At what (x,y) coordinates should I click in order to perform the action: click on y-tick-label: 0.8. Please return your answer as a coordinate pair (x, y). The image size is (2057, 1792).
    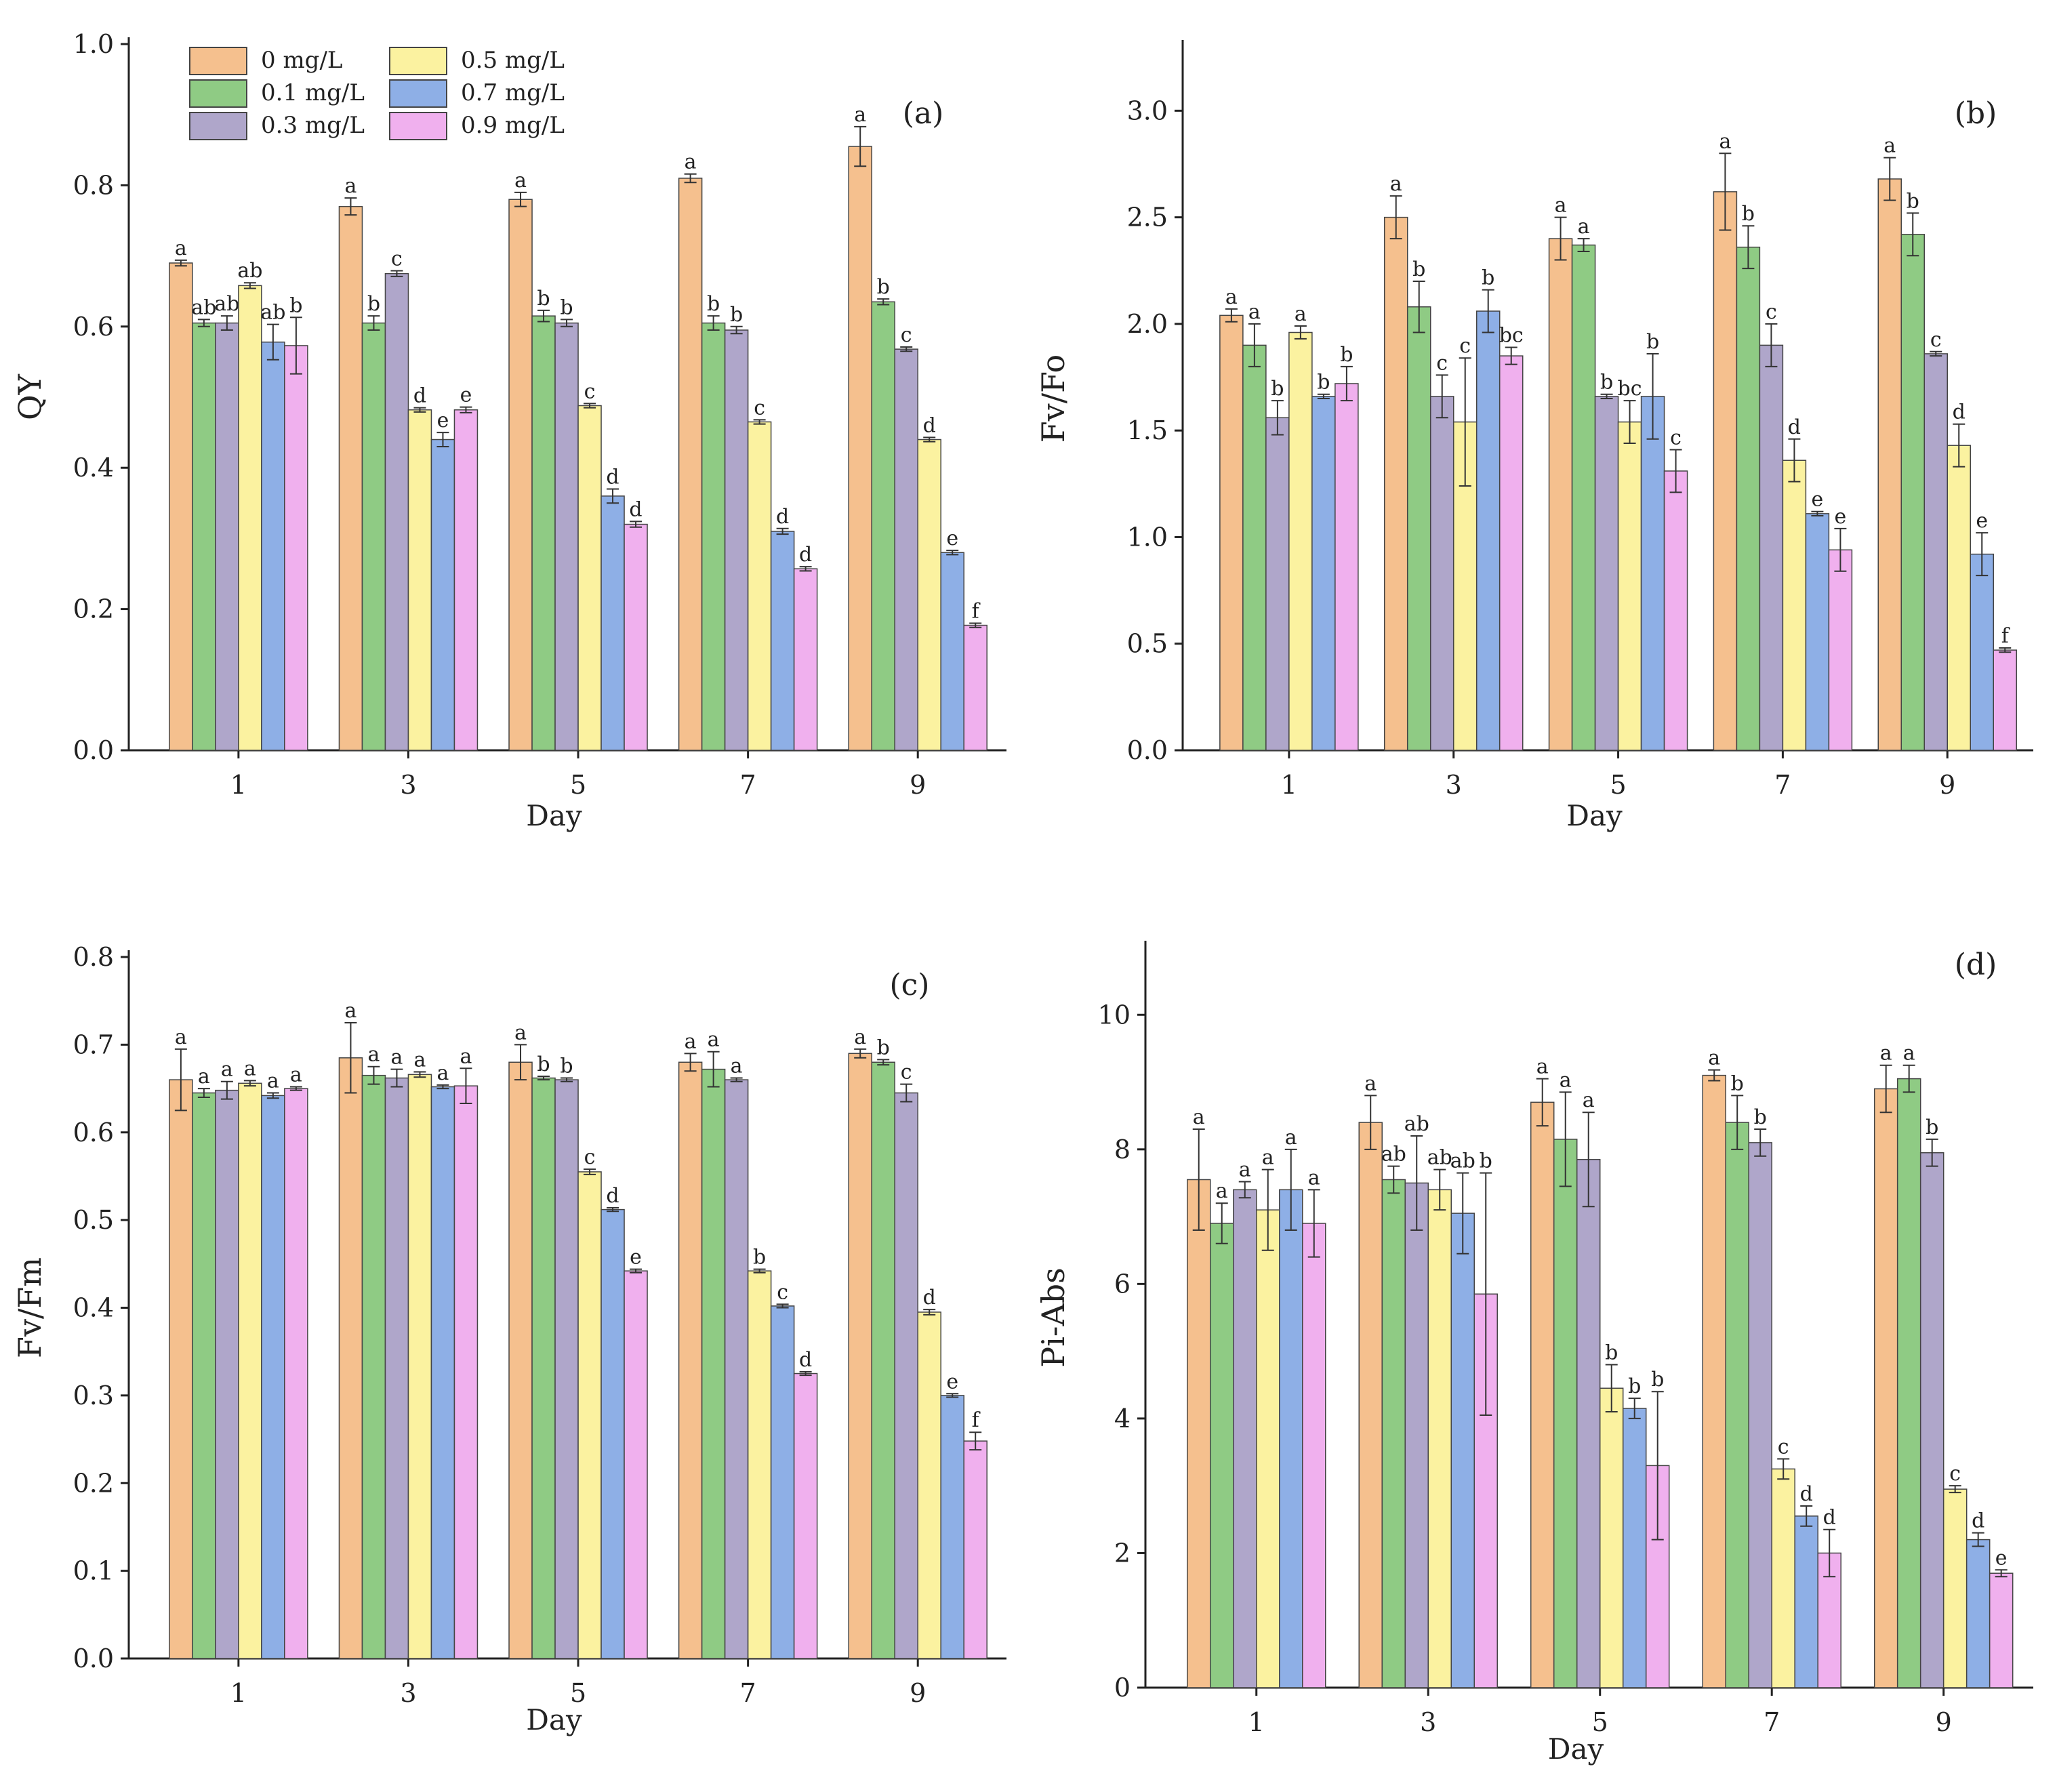
    Looking at the image, I should click on (94, 185).